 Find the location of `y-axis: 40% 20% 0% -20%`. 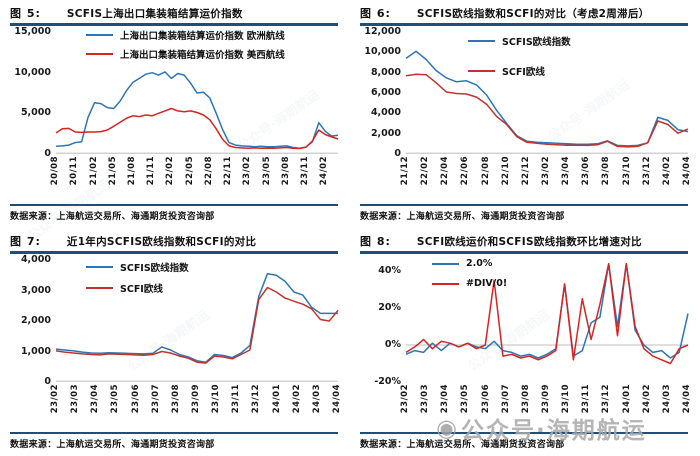

y-axis: 40% 20% 0% -20% is located at coordinates (383, 323).